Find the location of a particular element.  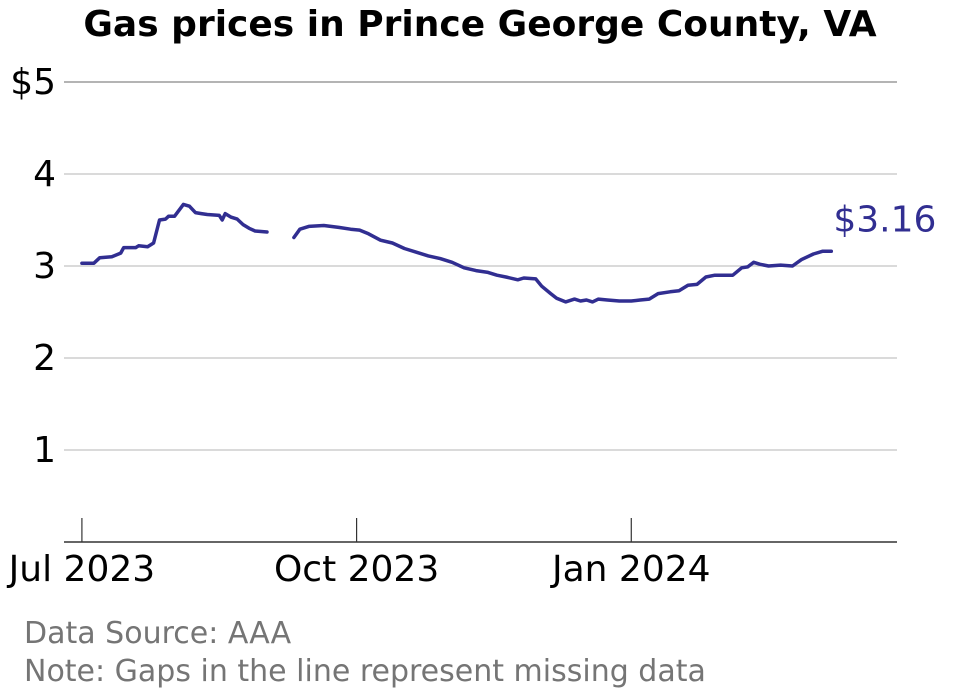

x-axis is located at coordinates (480, 530).